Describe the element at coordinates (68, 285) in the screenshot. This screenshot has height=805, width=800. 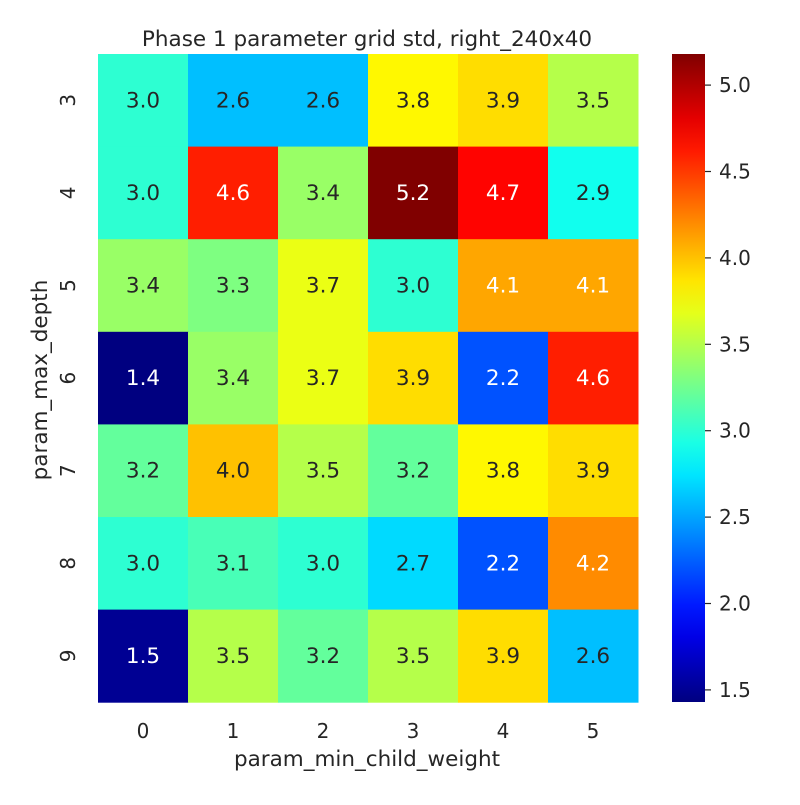
I see `y-tick-label: 5` at that location.